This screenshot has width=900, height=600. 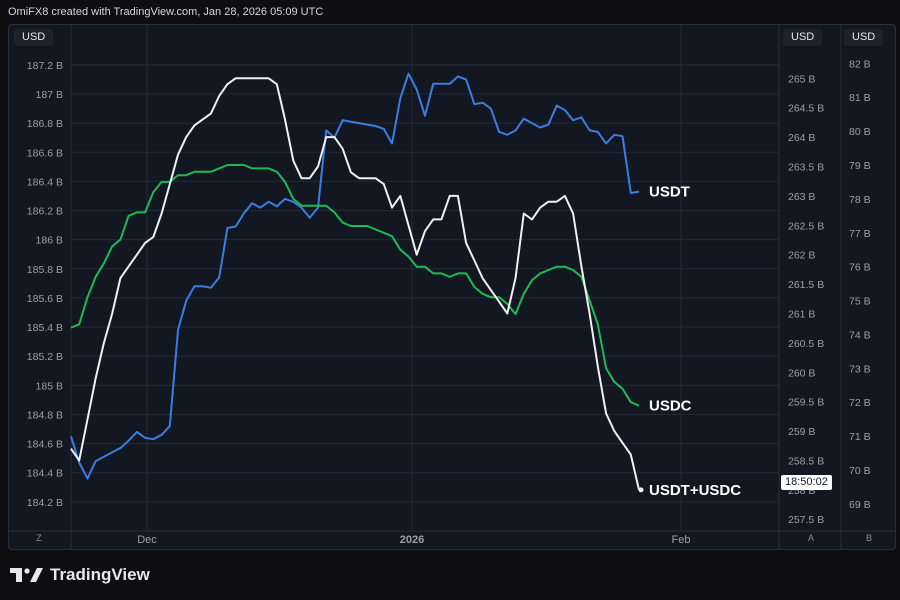 I want to click on time-axis: Dec 2026 Feb, so click(x=413, y=540).